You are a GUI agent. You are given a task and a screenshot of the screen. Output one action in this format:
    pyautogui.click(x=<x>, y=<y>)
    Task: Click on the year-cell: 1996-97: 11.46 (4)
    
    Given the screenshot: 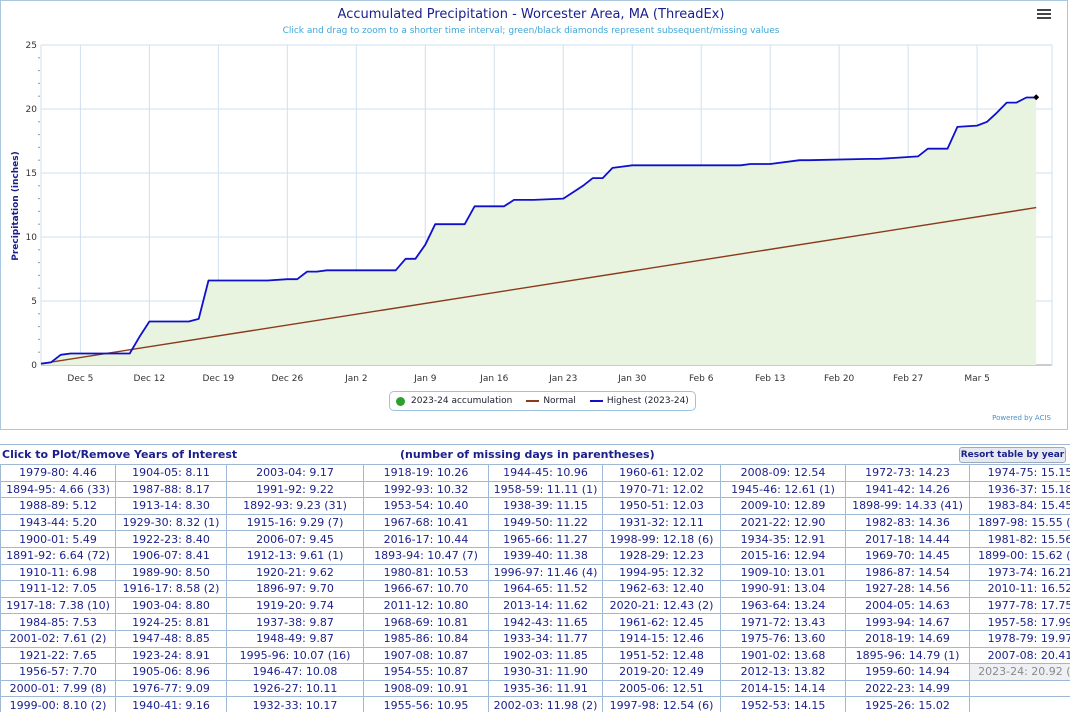 What is the action you would take?
    pyautogui.click(x=545, y=572)
    